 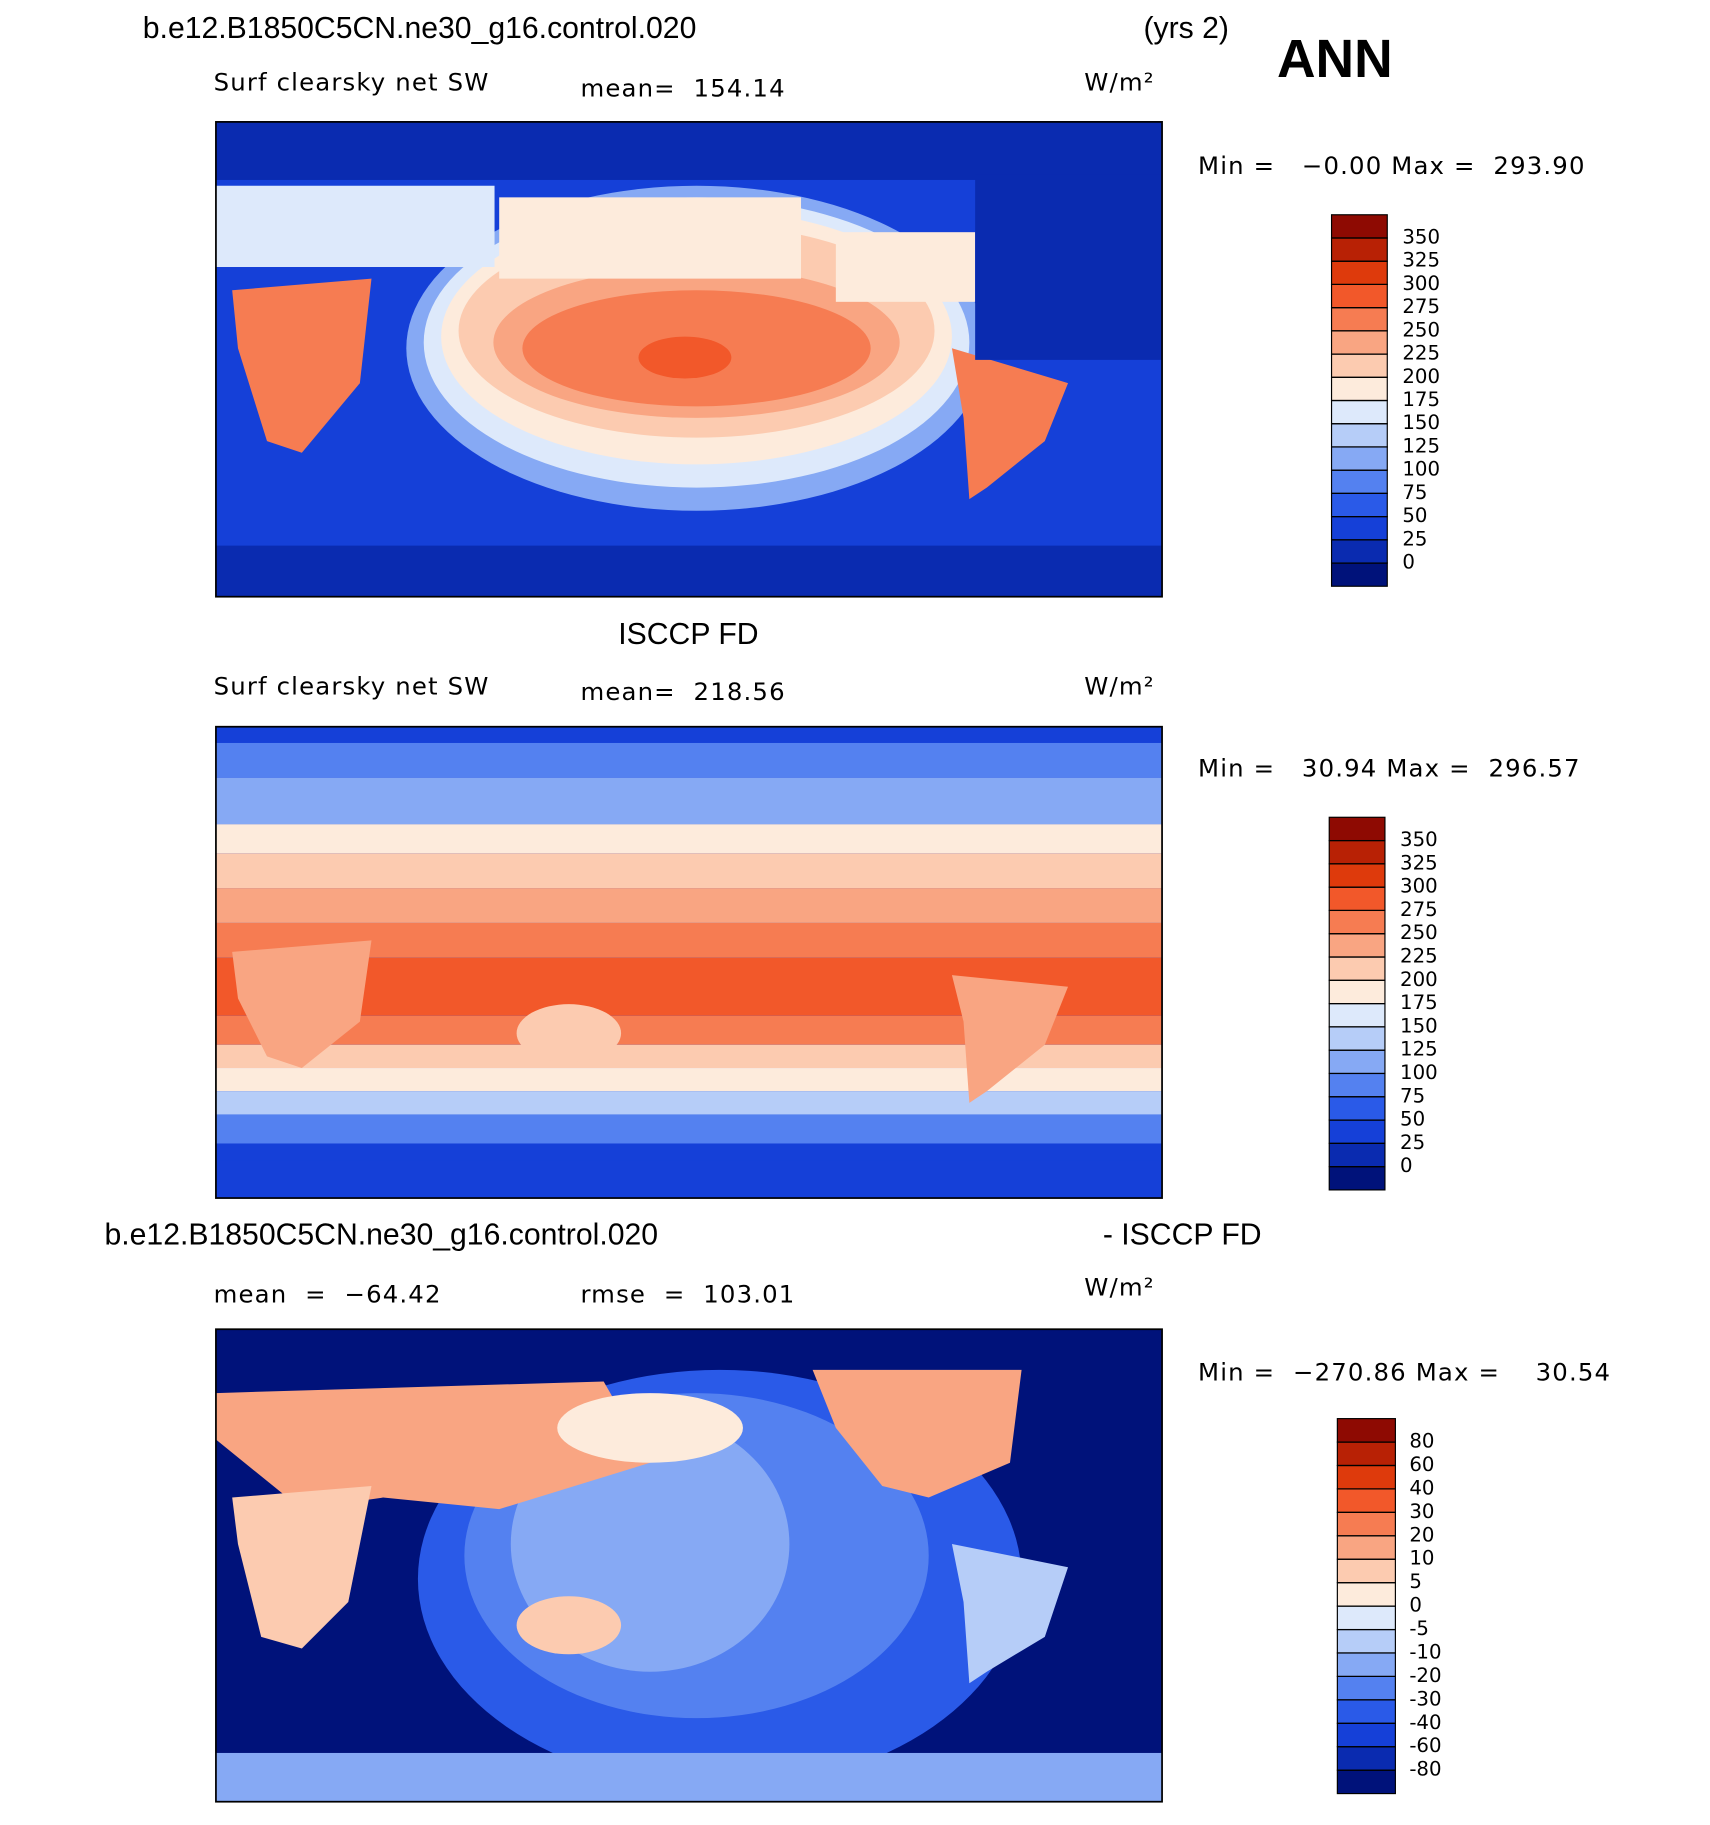 What do you see at coordinates (1414, 492) in the screenshot?
I see `colorbar-label: 75` at bounding box center [1414, 492].